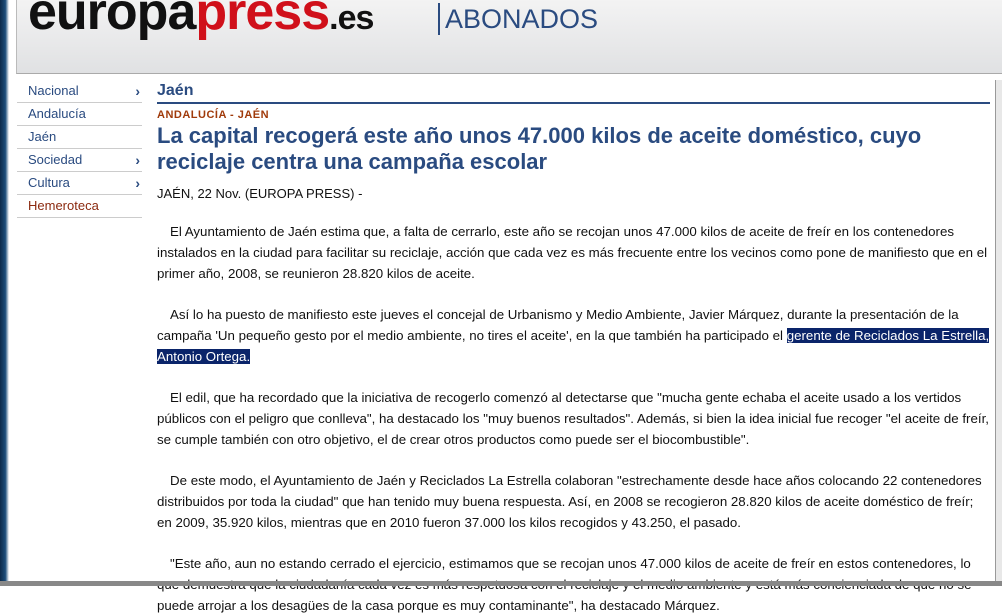 The image size is (1002, 616). Describe the element at coordinates (573, 93) in the screenshot. I see `section-heading: Jaén` at that location.